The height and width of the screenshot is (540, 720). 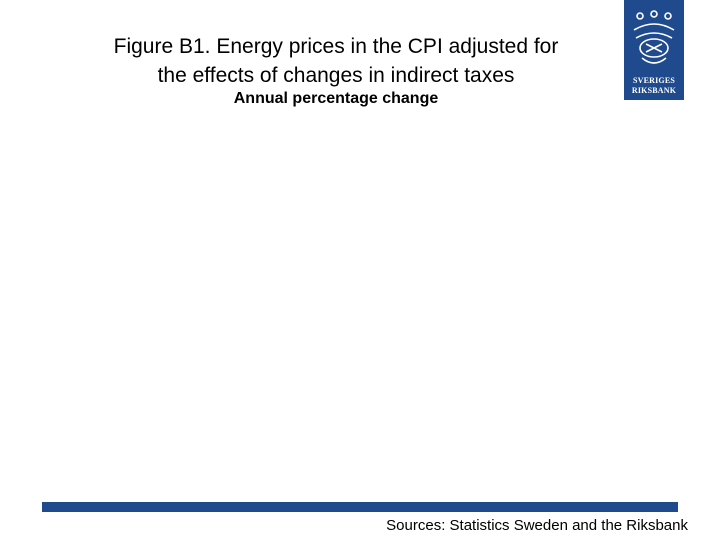 What do you see at coordinates (654, 37) in the screenshot?
I see `logo-emblem` at bounding box center [654, 37].